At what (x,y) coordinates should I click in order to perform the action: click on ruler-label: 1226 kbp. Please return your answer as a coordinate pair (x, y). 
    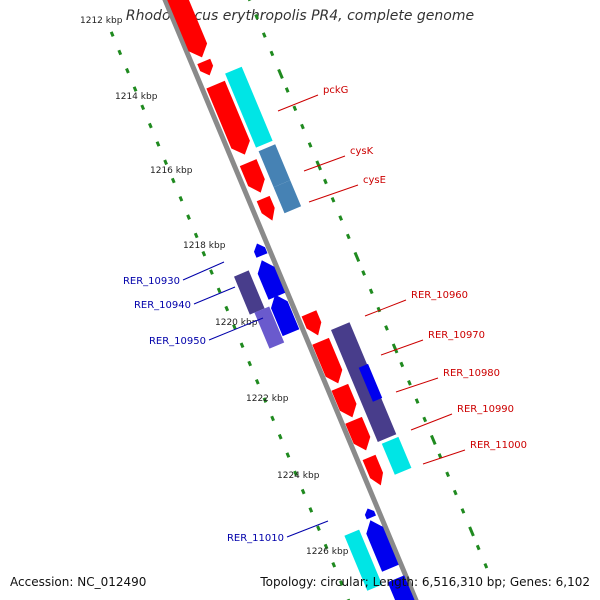
    Looking at the image, I should click on (327, 552).